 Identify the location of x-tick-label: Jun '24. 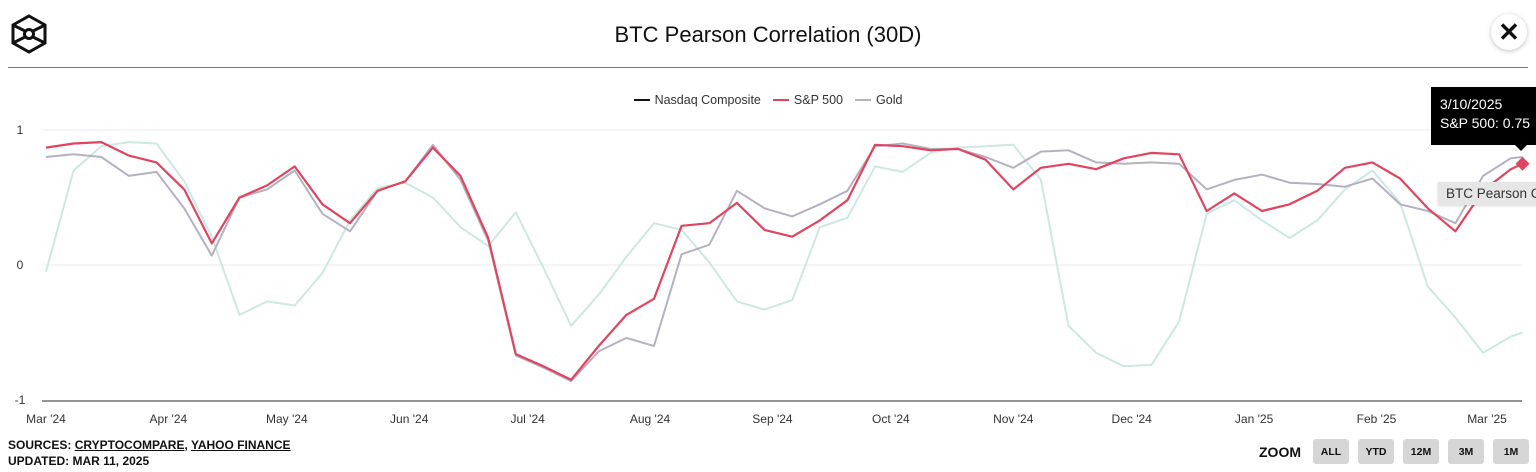
(409, 419).